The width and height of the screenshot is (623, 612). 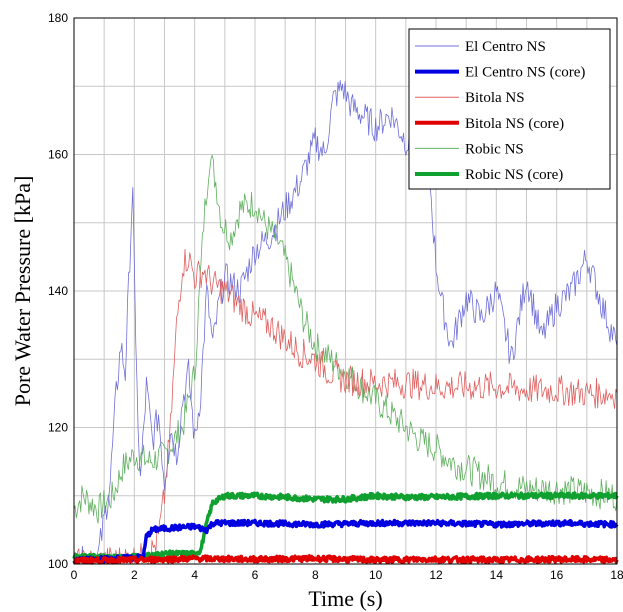 What do you see at coordinates (376, 575) in the screenshot?
I see `x-tick-label: 10` at bounding box center [376, 575].